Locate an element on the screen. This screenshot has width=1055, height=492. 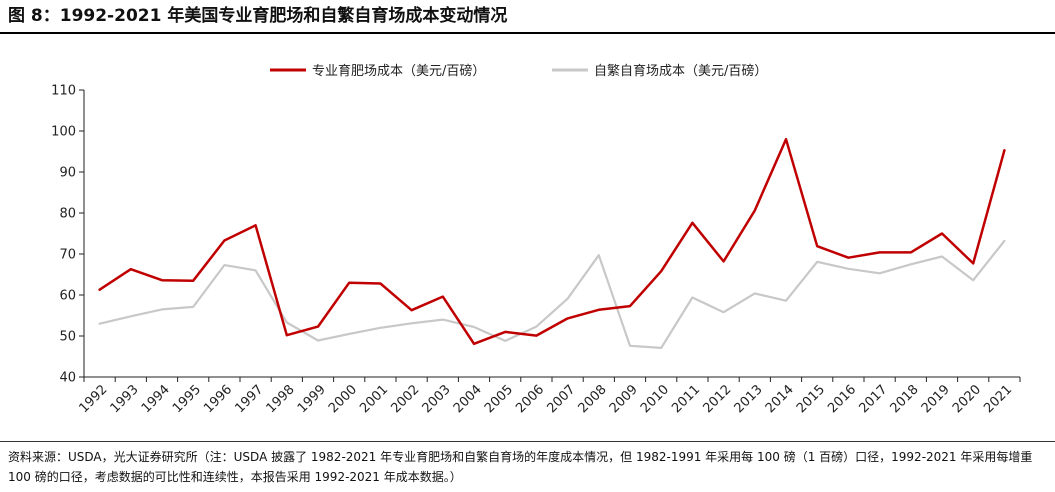
x-tick-label: 2002 is located at coordinates (405, 399).